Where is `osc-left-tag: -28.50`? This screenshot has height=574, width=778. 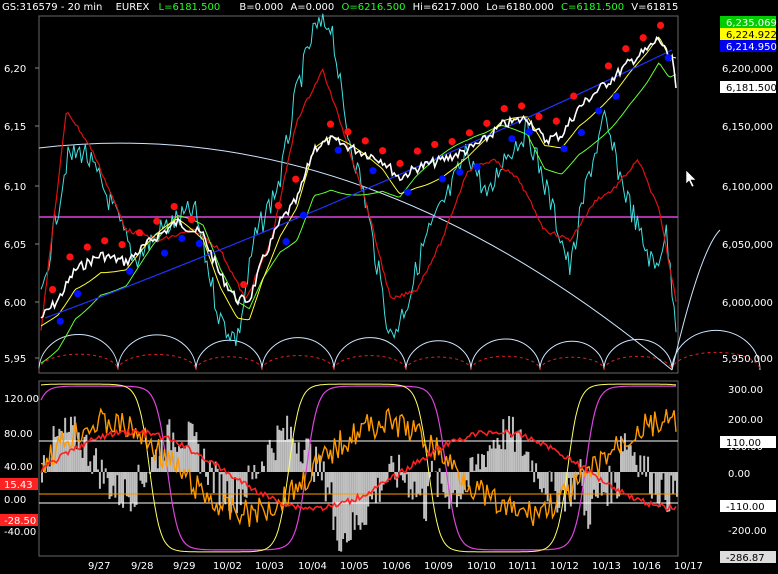
osc-left-tag: -28.50 is located at coordinates (20, 521).